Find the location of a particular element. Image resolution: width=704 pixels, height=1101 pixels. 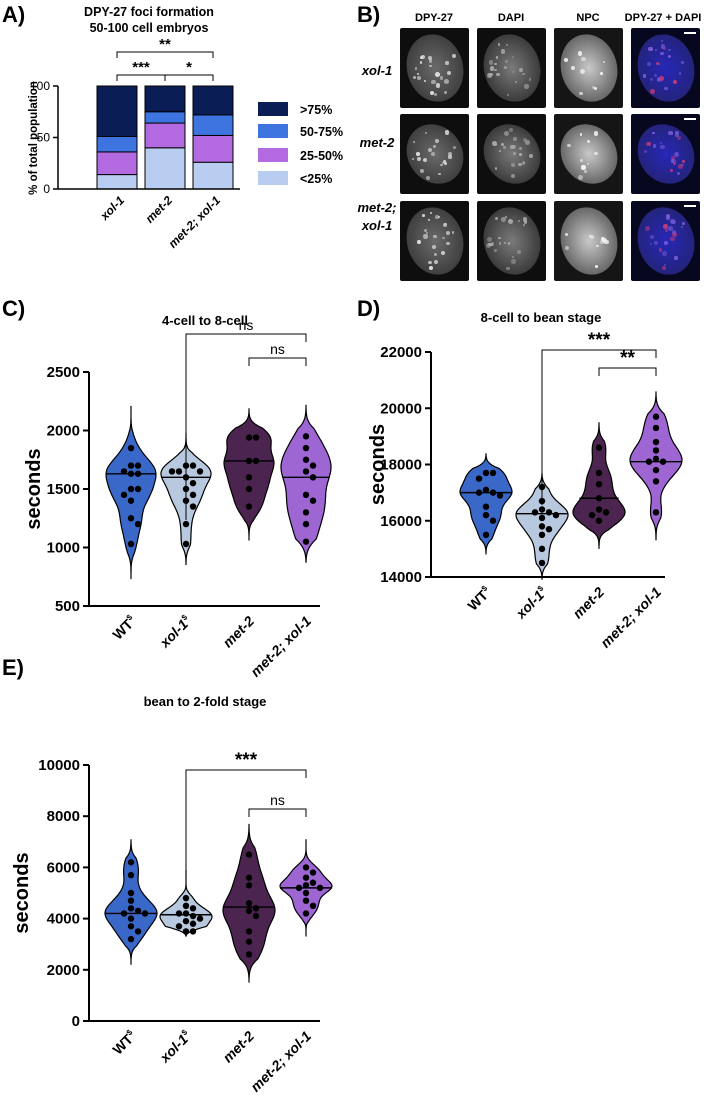

micrograph-row-label: met-2; xol-1 is located at coordinates (377, 216).